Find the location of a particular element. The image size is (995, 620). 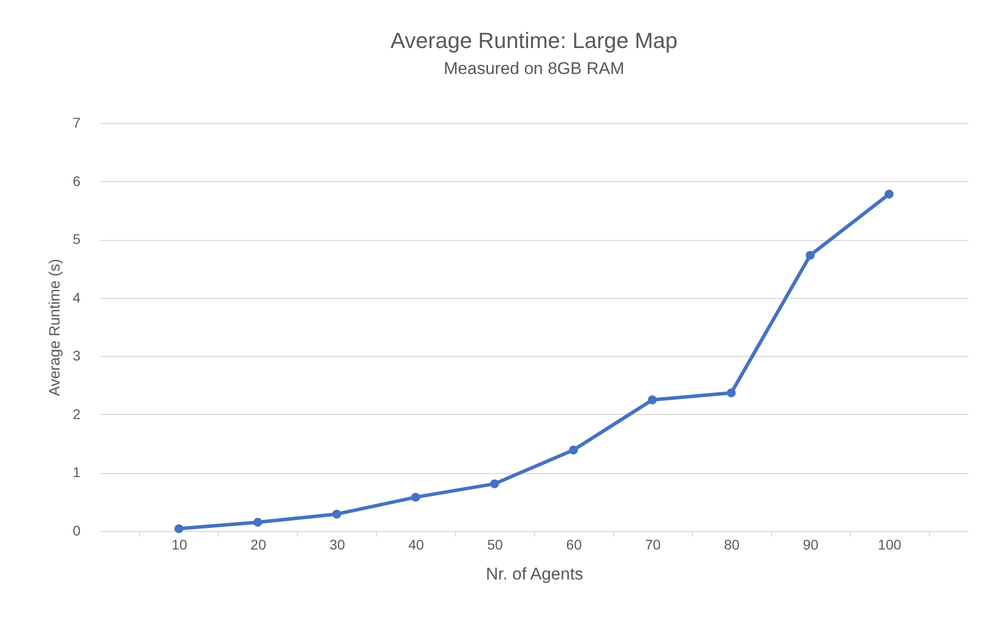

x-tick-label: 50 is located at coordinates (495, 544).